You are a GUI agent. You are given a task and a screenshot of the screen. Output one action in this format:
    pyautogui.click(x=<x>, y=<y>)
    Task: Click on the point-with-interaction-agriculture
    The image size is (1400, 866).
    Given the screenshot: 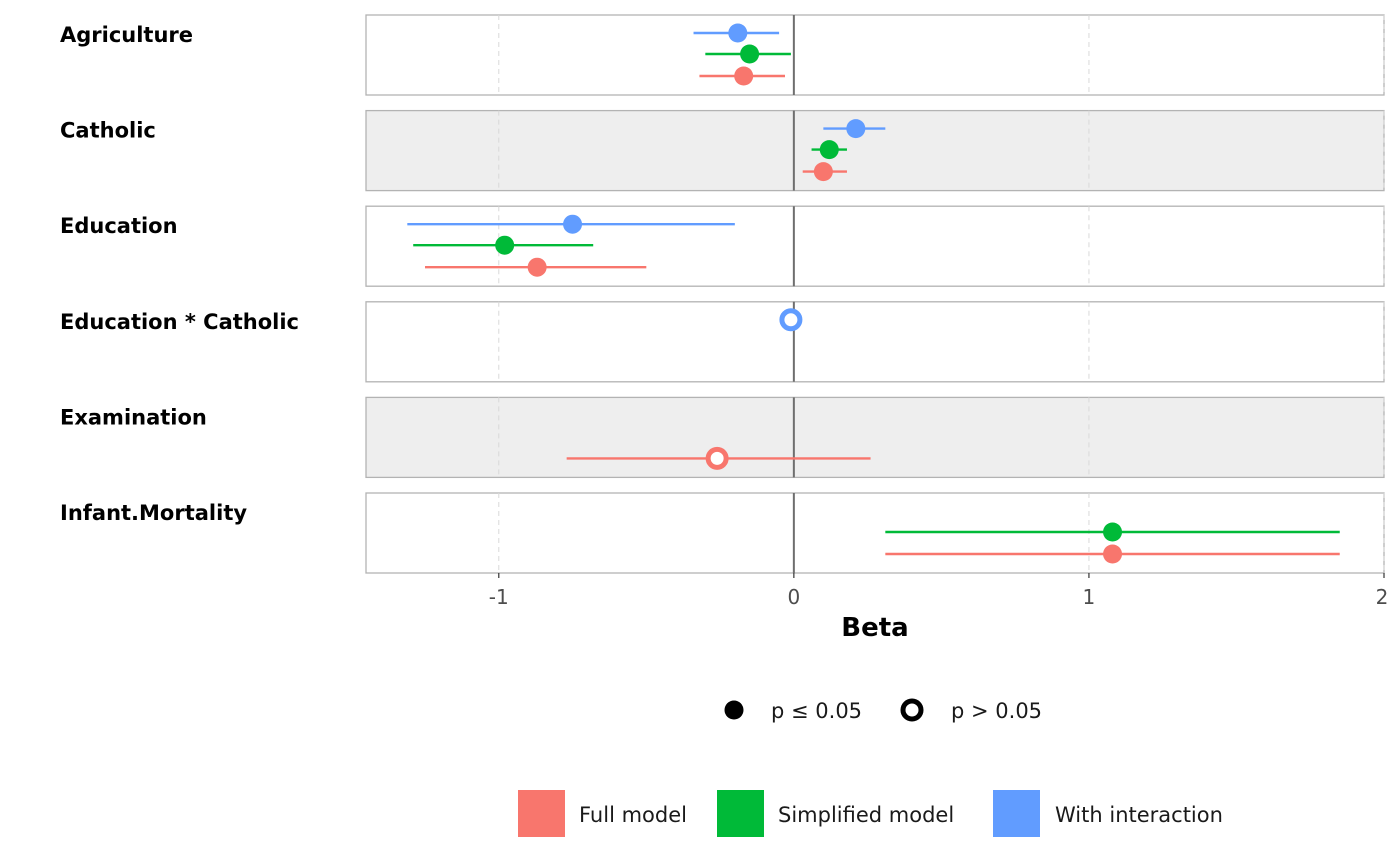 What is the action you would take?
    pyautogui.click(x=736, y=33)
    